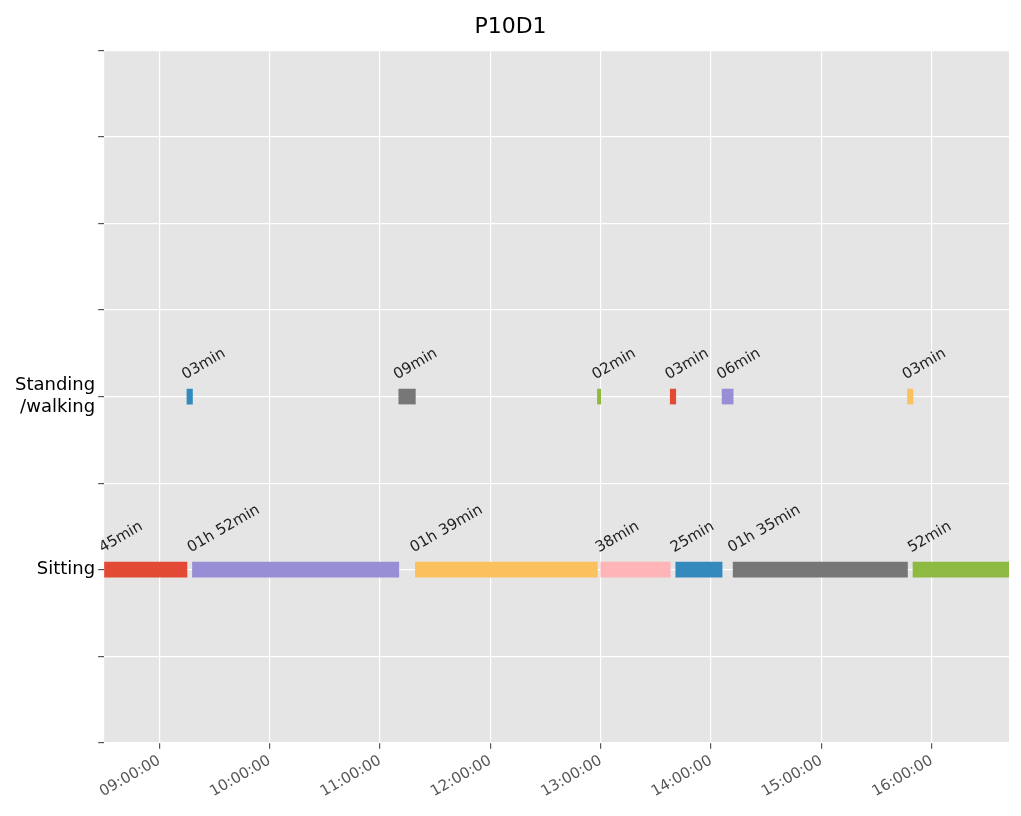  I want to click on y-tick-label: Sitting, so click(66, 568).